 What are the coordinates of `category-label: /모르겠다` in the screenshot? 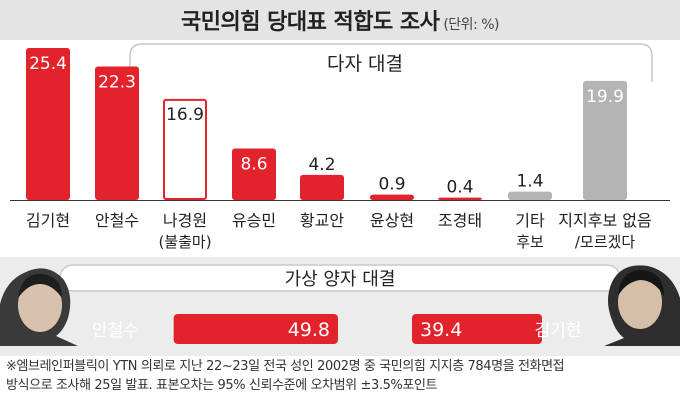 It's located at (605, 242).